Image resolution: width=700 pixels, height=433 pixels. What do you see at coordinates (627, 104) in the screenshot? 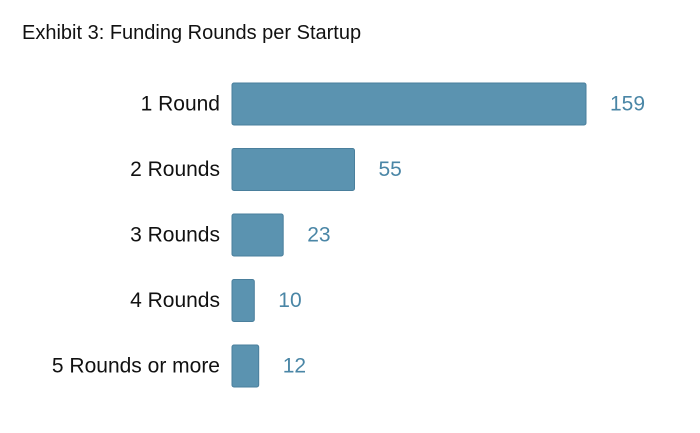
I see `value-label-1: 159` at bounding box center [627, 104].